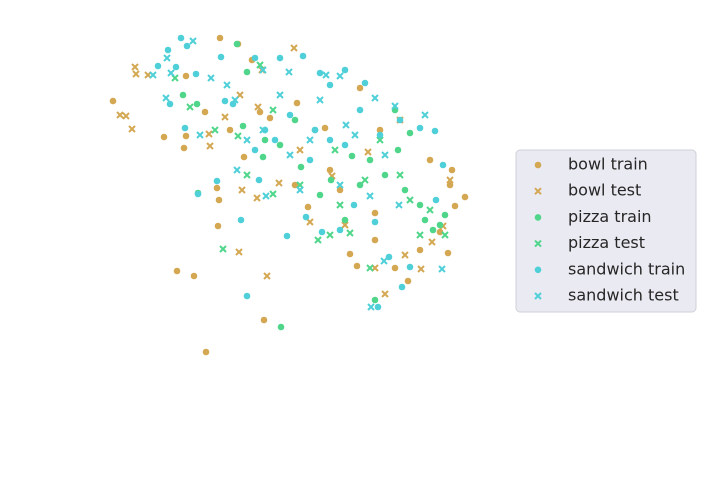 Image resolution: width=702 pixels, height=483 pixels. Describe the element at coordinates (608, 164) in the screenshot. I see `legend-label: bowl train` at that location.